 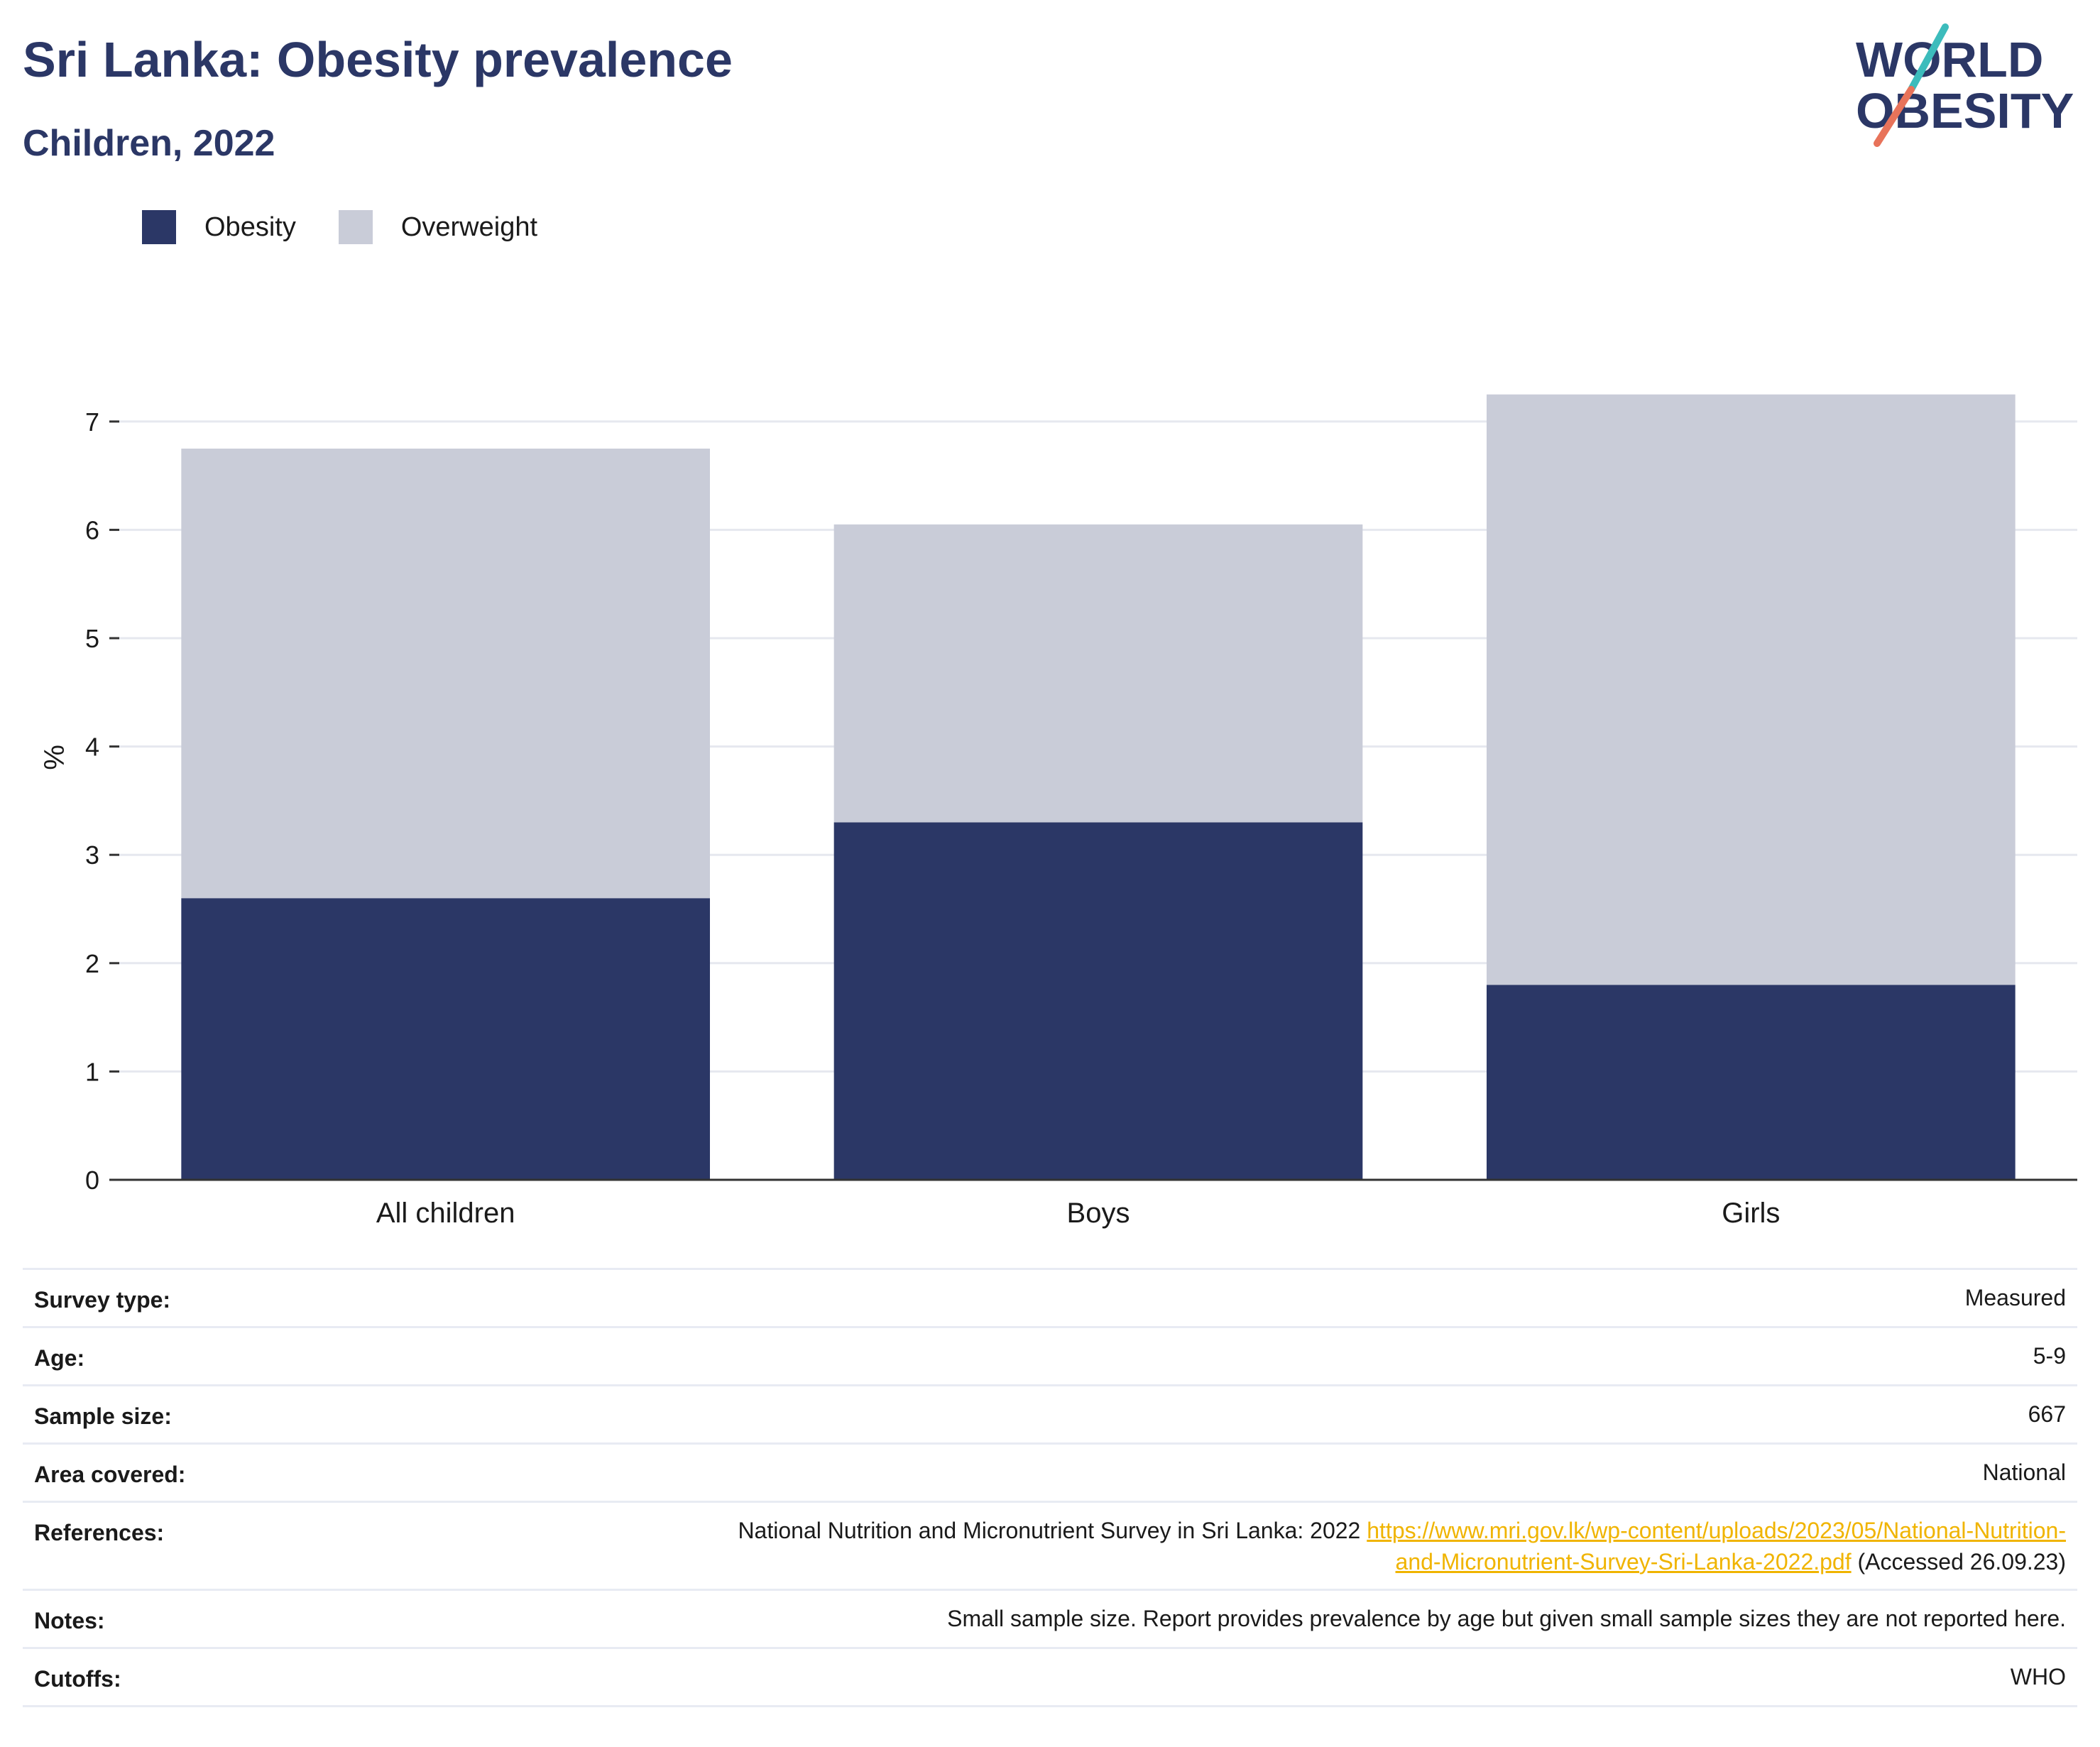 What do you see at coordinates (92, 638) in the screenshot?
I see `y-tick-label: 5` at bounding box center [92, 638].